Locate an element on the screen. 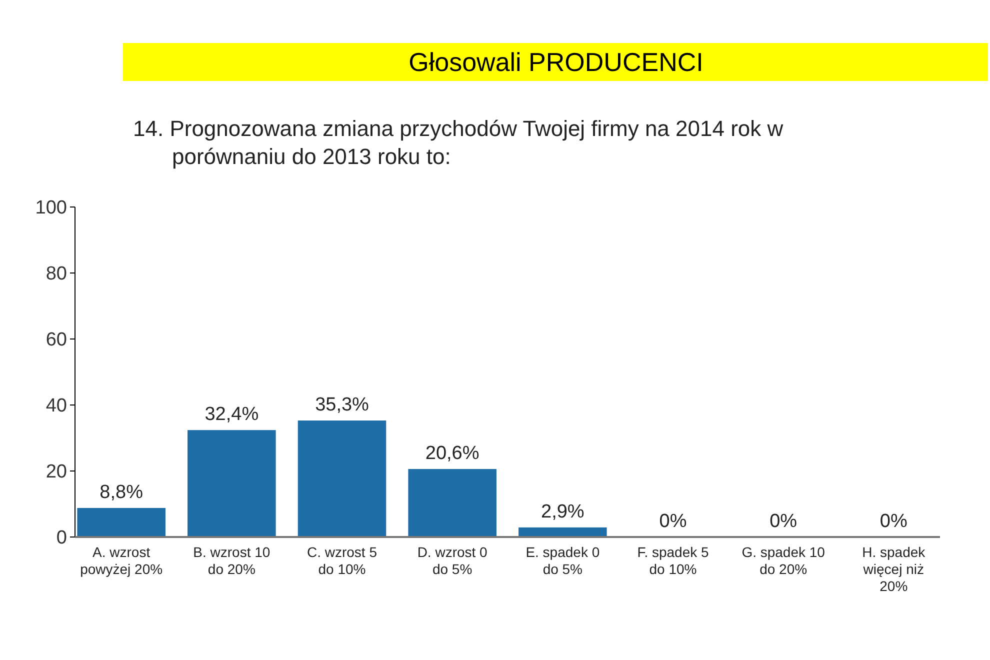 The height and width of the screenshot is (660, 990). x-tick-label: E. spadek 0 do 5% is located at coordinates (563, 560).